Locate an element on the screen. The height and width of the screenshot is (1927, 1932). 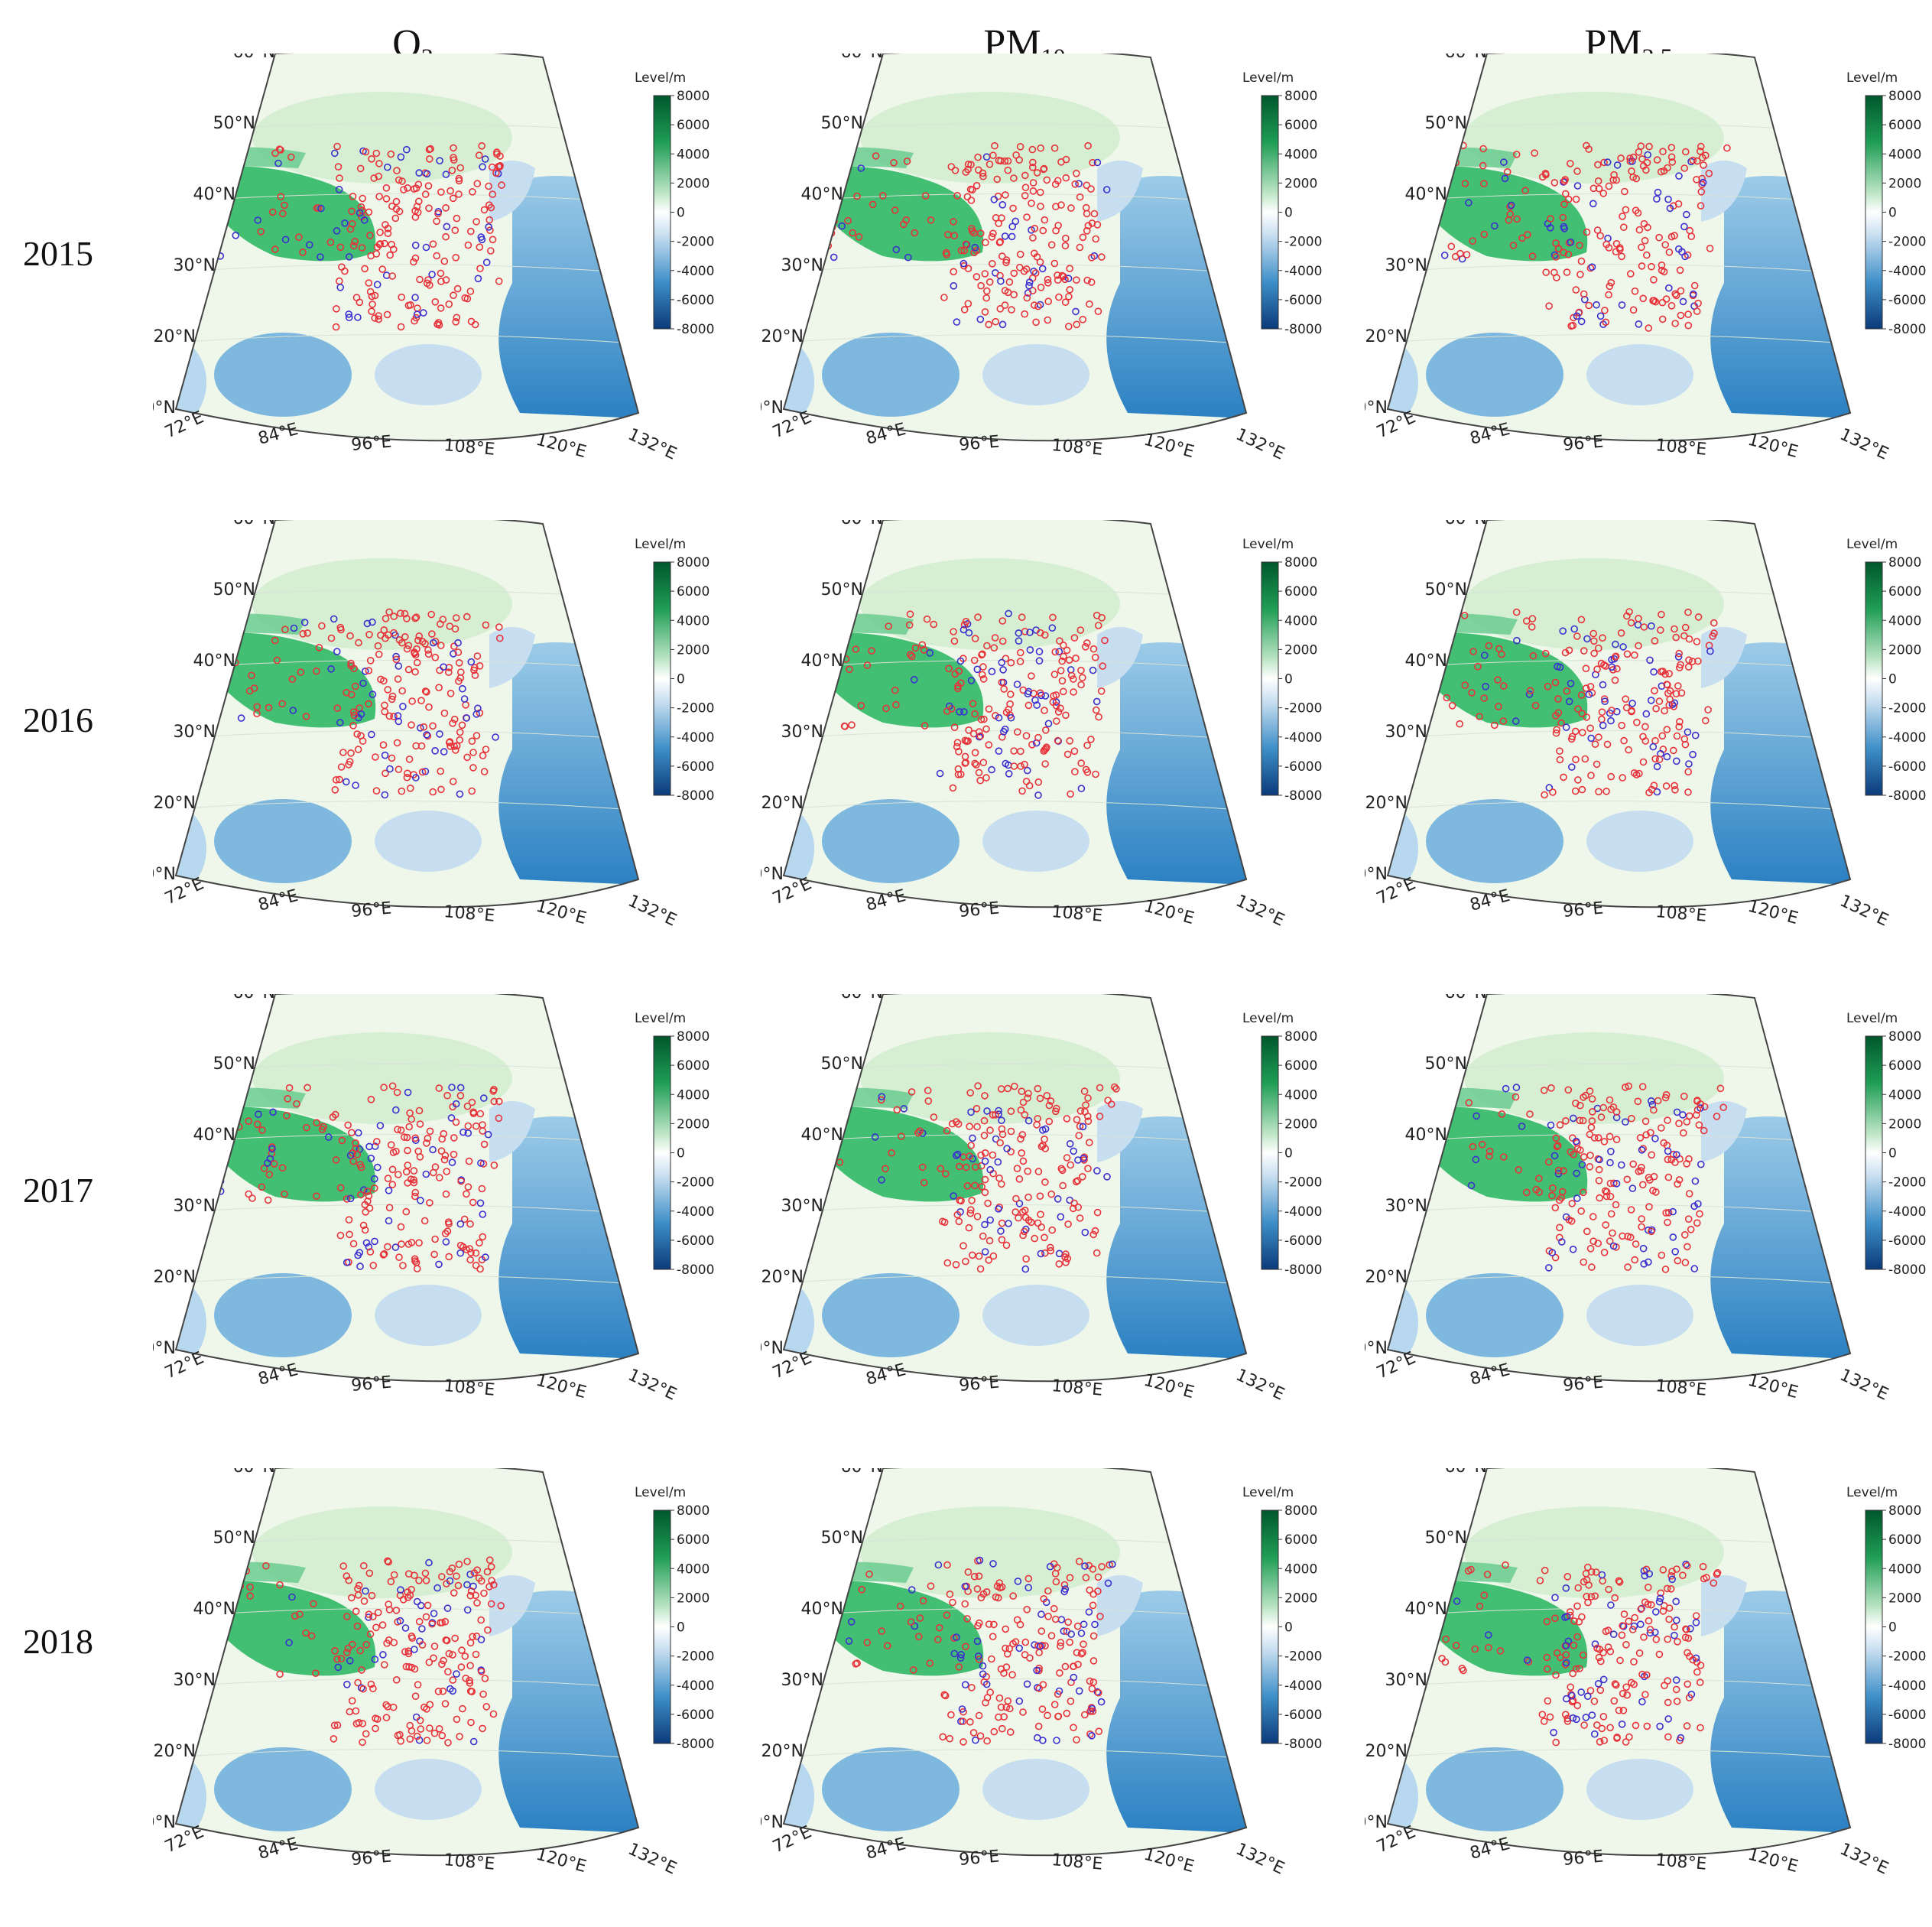
yellow-sea is located at coordinates (1724, 191).